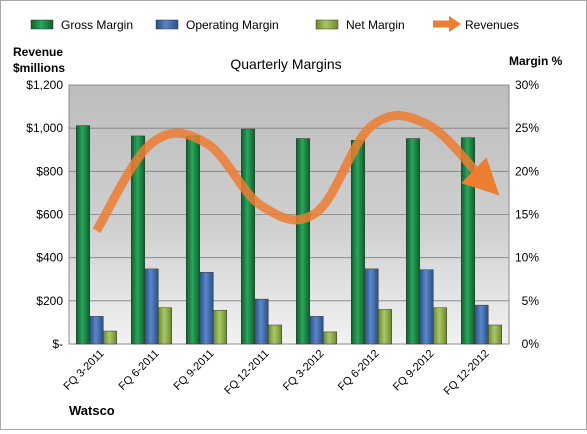 The height and width of the screenshot is (434, 587). I want to click on x-tick-label: FQ 12-2012, so click(467, 373).